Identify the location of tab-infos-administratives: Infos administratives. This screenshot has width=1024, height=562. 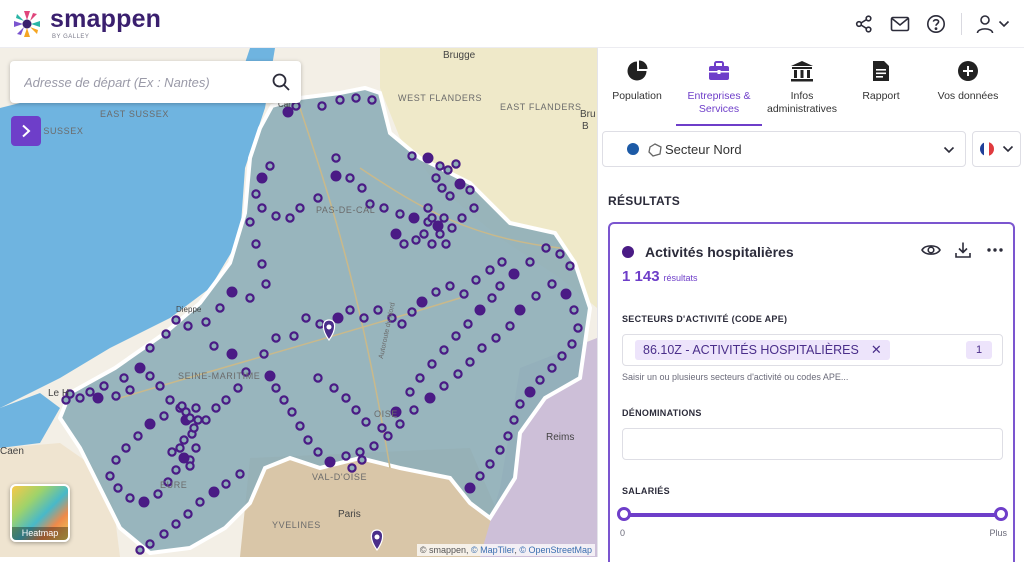
(802, 87).